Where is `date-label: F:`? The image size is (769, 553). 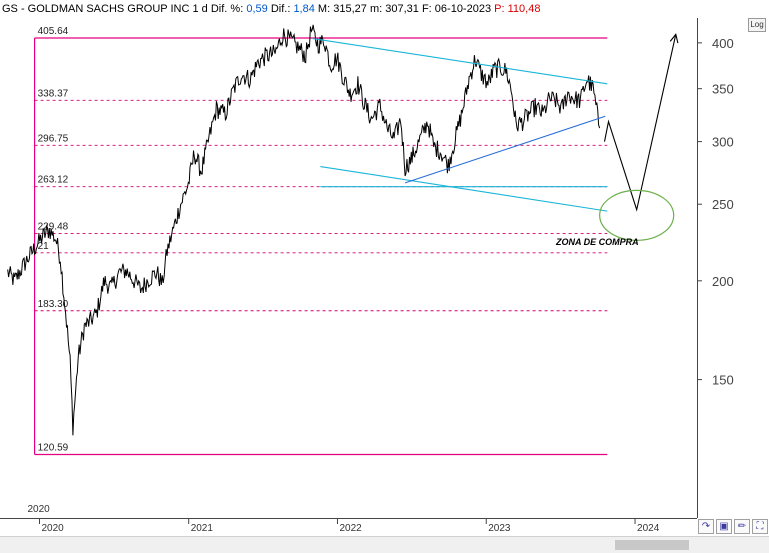 date-label: F: is located at coordinates (426, 9).